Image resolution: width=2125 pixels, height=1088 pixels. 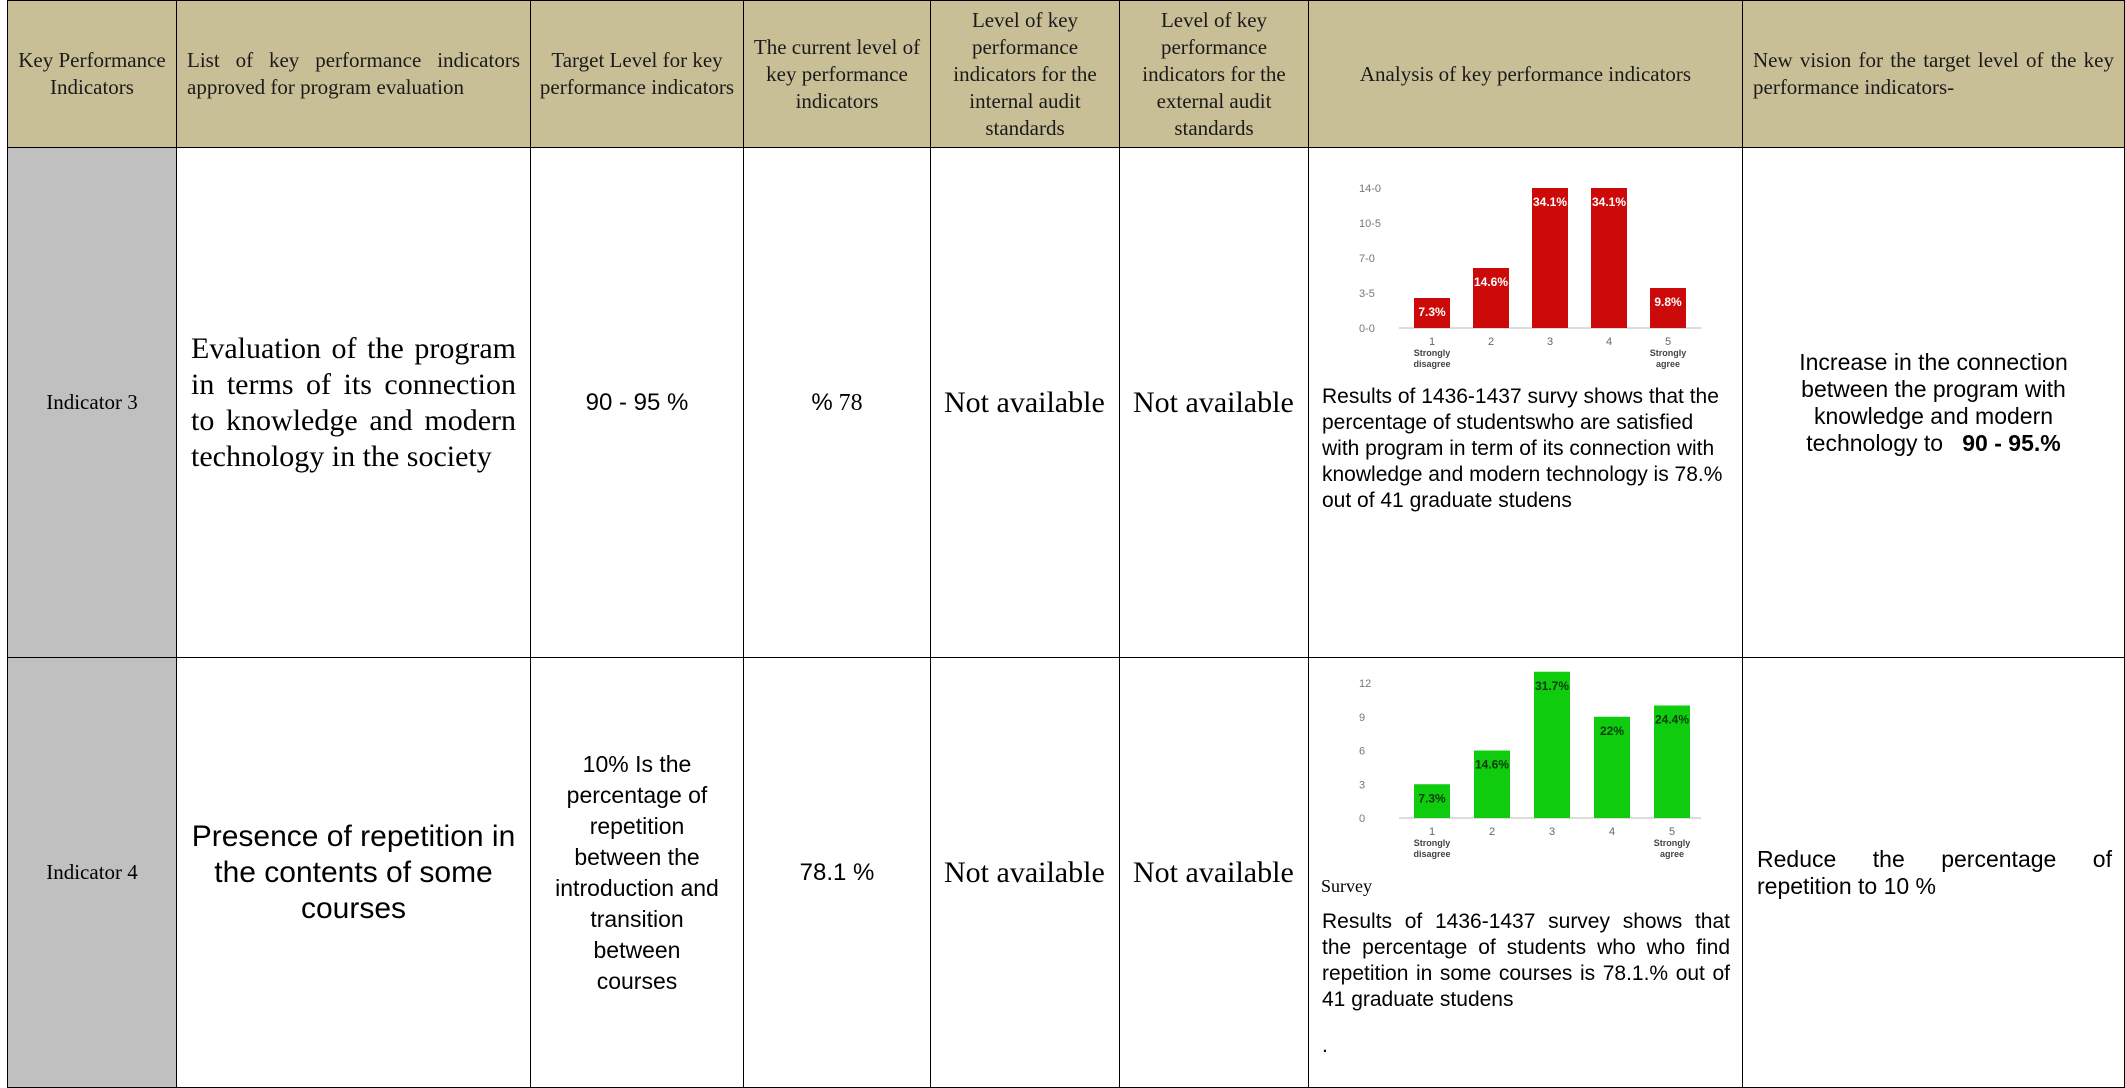 What do you see at coordinates (1367, 329) in the screenshot?
I see `y-tick-label: 0-0` at bounding box center [1367, 329].